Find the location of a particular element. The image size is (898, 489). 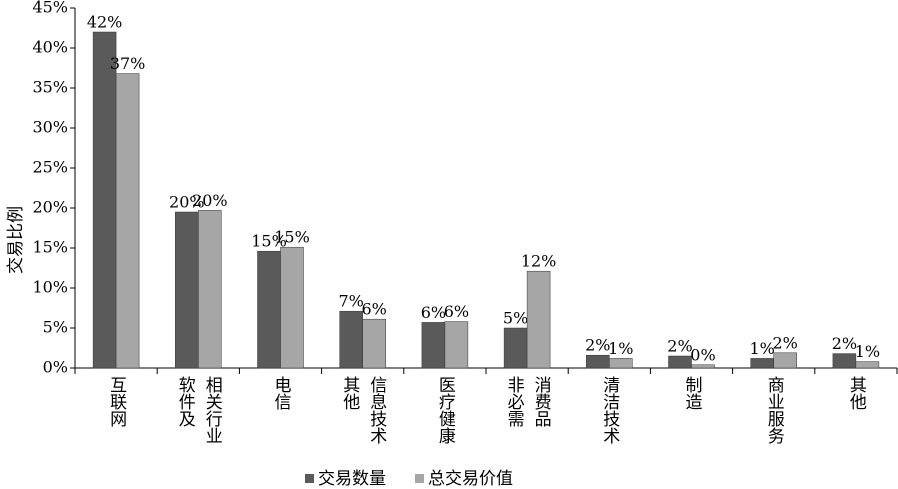

x-tick-label: 相关行业 is located at coordinates (212, 410).